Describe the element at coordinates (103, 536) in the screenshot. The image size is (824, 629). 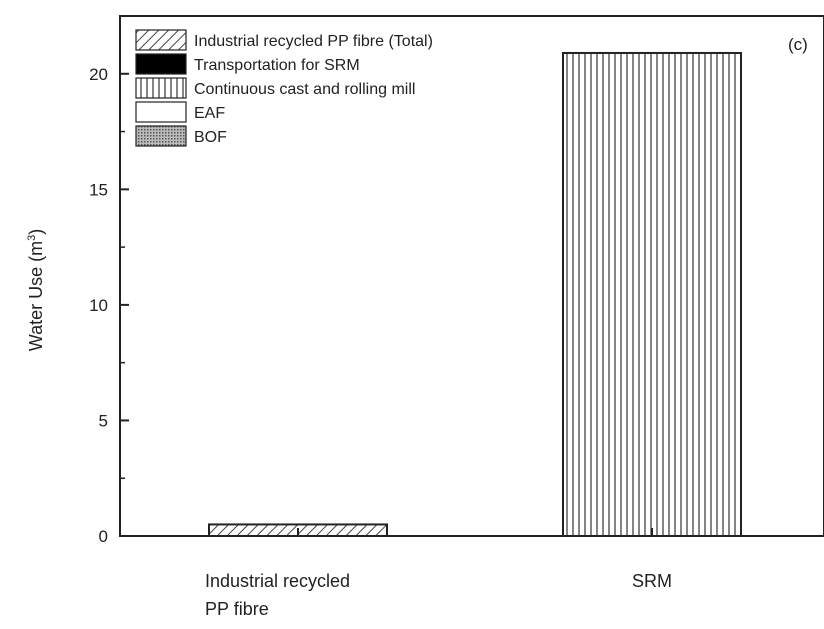
I see `y-tick-label: 0` at that location.